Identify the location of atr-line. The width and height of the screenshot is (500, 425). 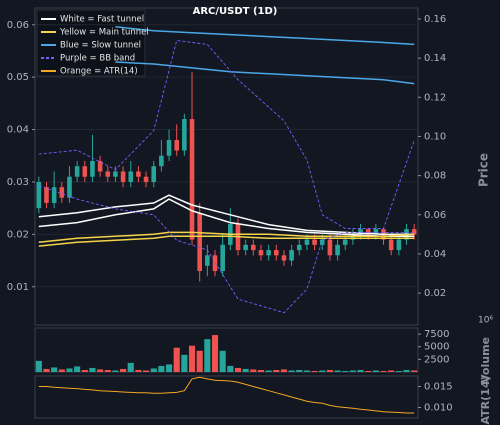
(226, 395).